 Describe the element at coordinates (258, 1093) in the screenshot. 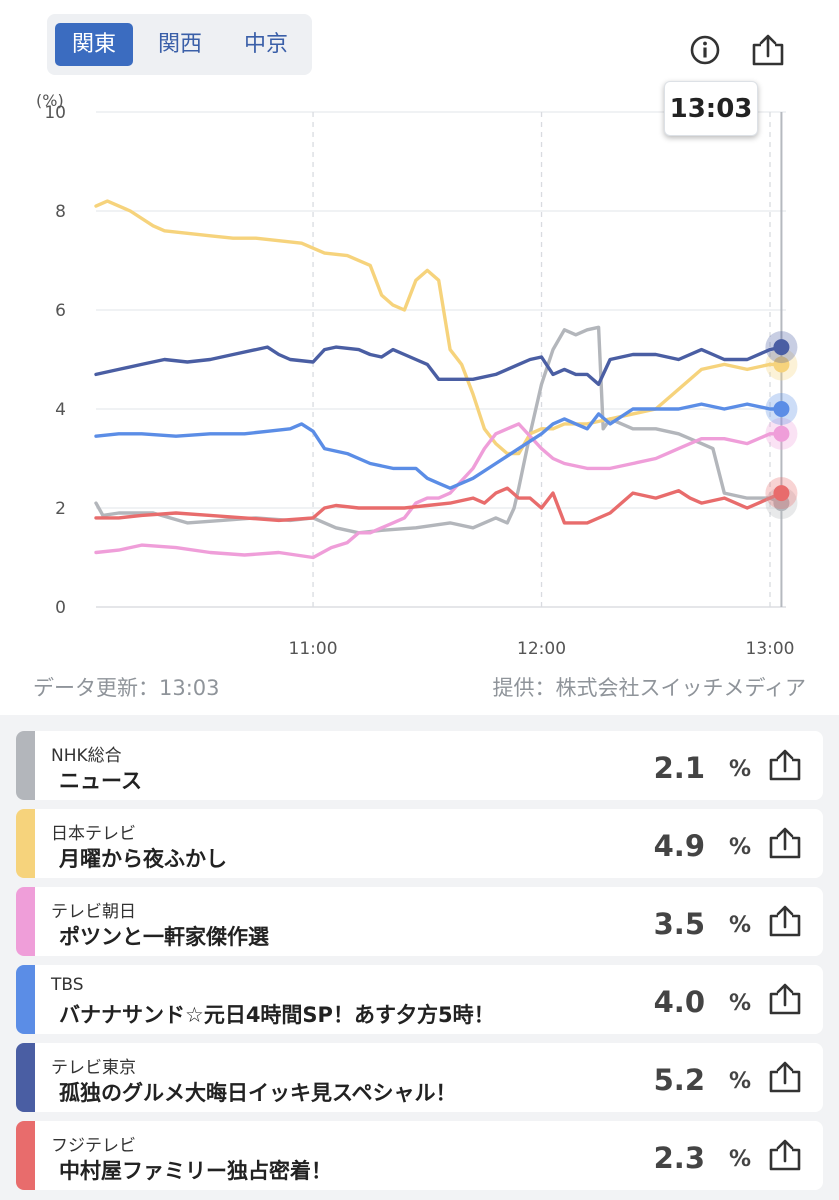

I see `program-title: 孤独のグルメ大晦日イッキ見スペシャル！` at that location.